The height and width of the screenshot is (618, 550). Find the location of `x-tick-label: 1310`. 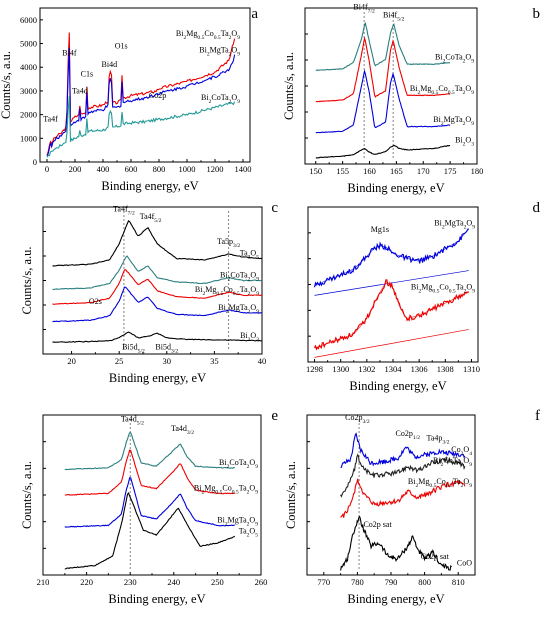

x-tick-label: 1310 is located at coordinates (471, 369).